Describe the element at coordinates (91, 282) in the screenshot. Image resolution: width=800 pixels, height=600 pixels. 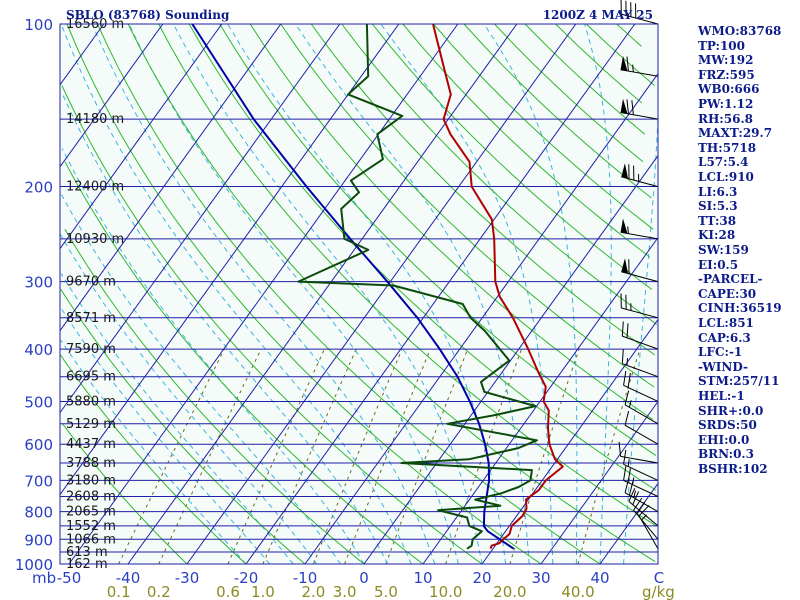
I see `height-label: 9670 m` at that location.